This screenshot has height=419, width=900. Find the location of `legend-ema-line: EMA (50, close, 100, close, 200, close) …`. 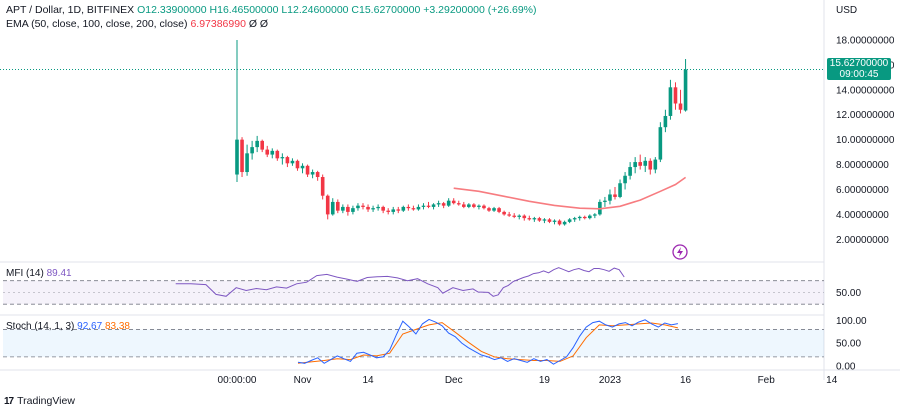

legend-ema-line: EMA (50, close, 100, close, 200, close) … is located at coordinates (137, 24).